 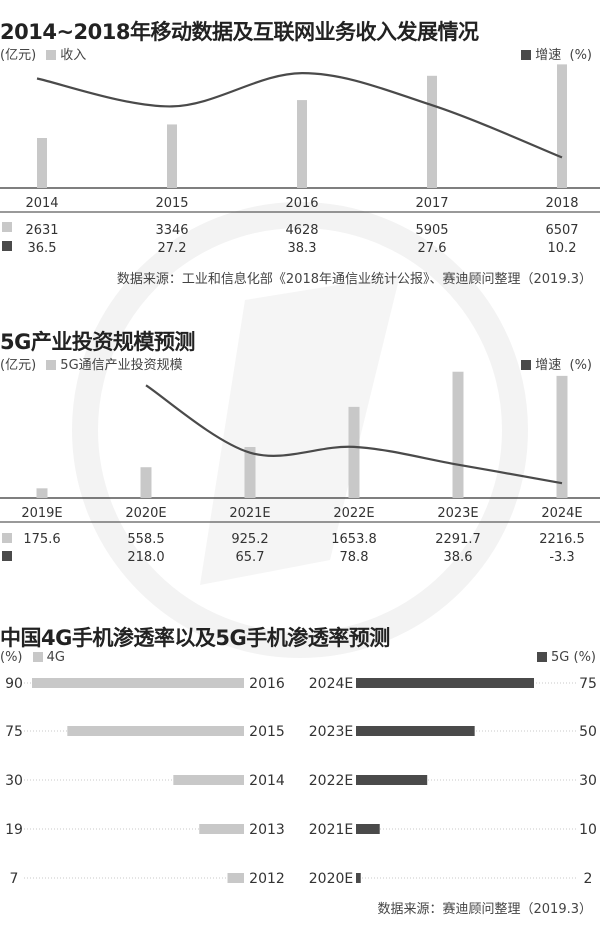 I want to click on rate-value-label-2024E: -3.3, so click(x=561, y=557).